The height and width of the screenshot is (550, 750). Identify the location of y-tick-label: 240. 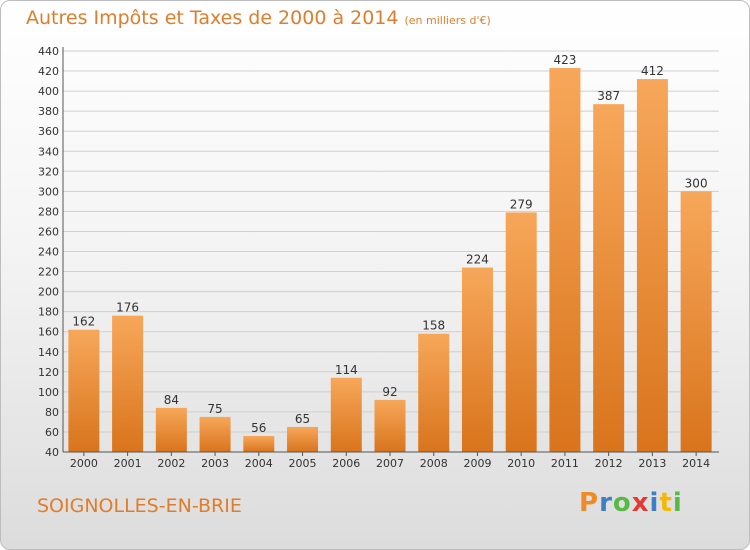
(48, 252).